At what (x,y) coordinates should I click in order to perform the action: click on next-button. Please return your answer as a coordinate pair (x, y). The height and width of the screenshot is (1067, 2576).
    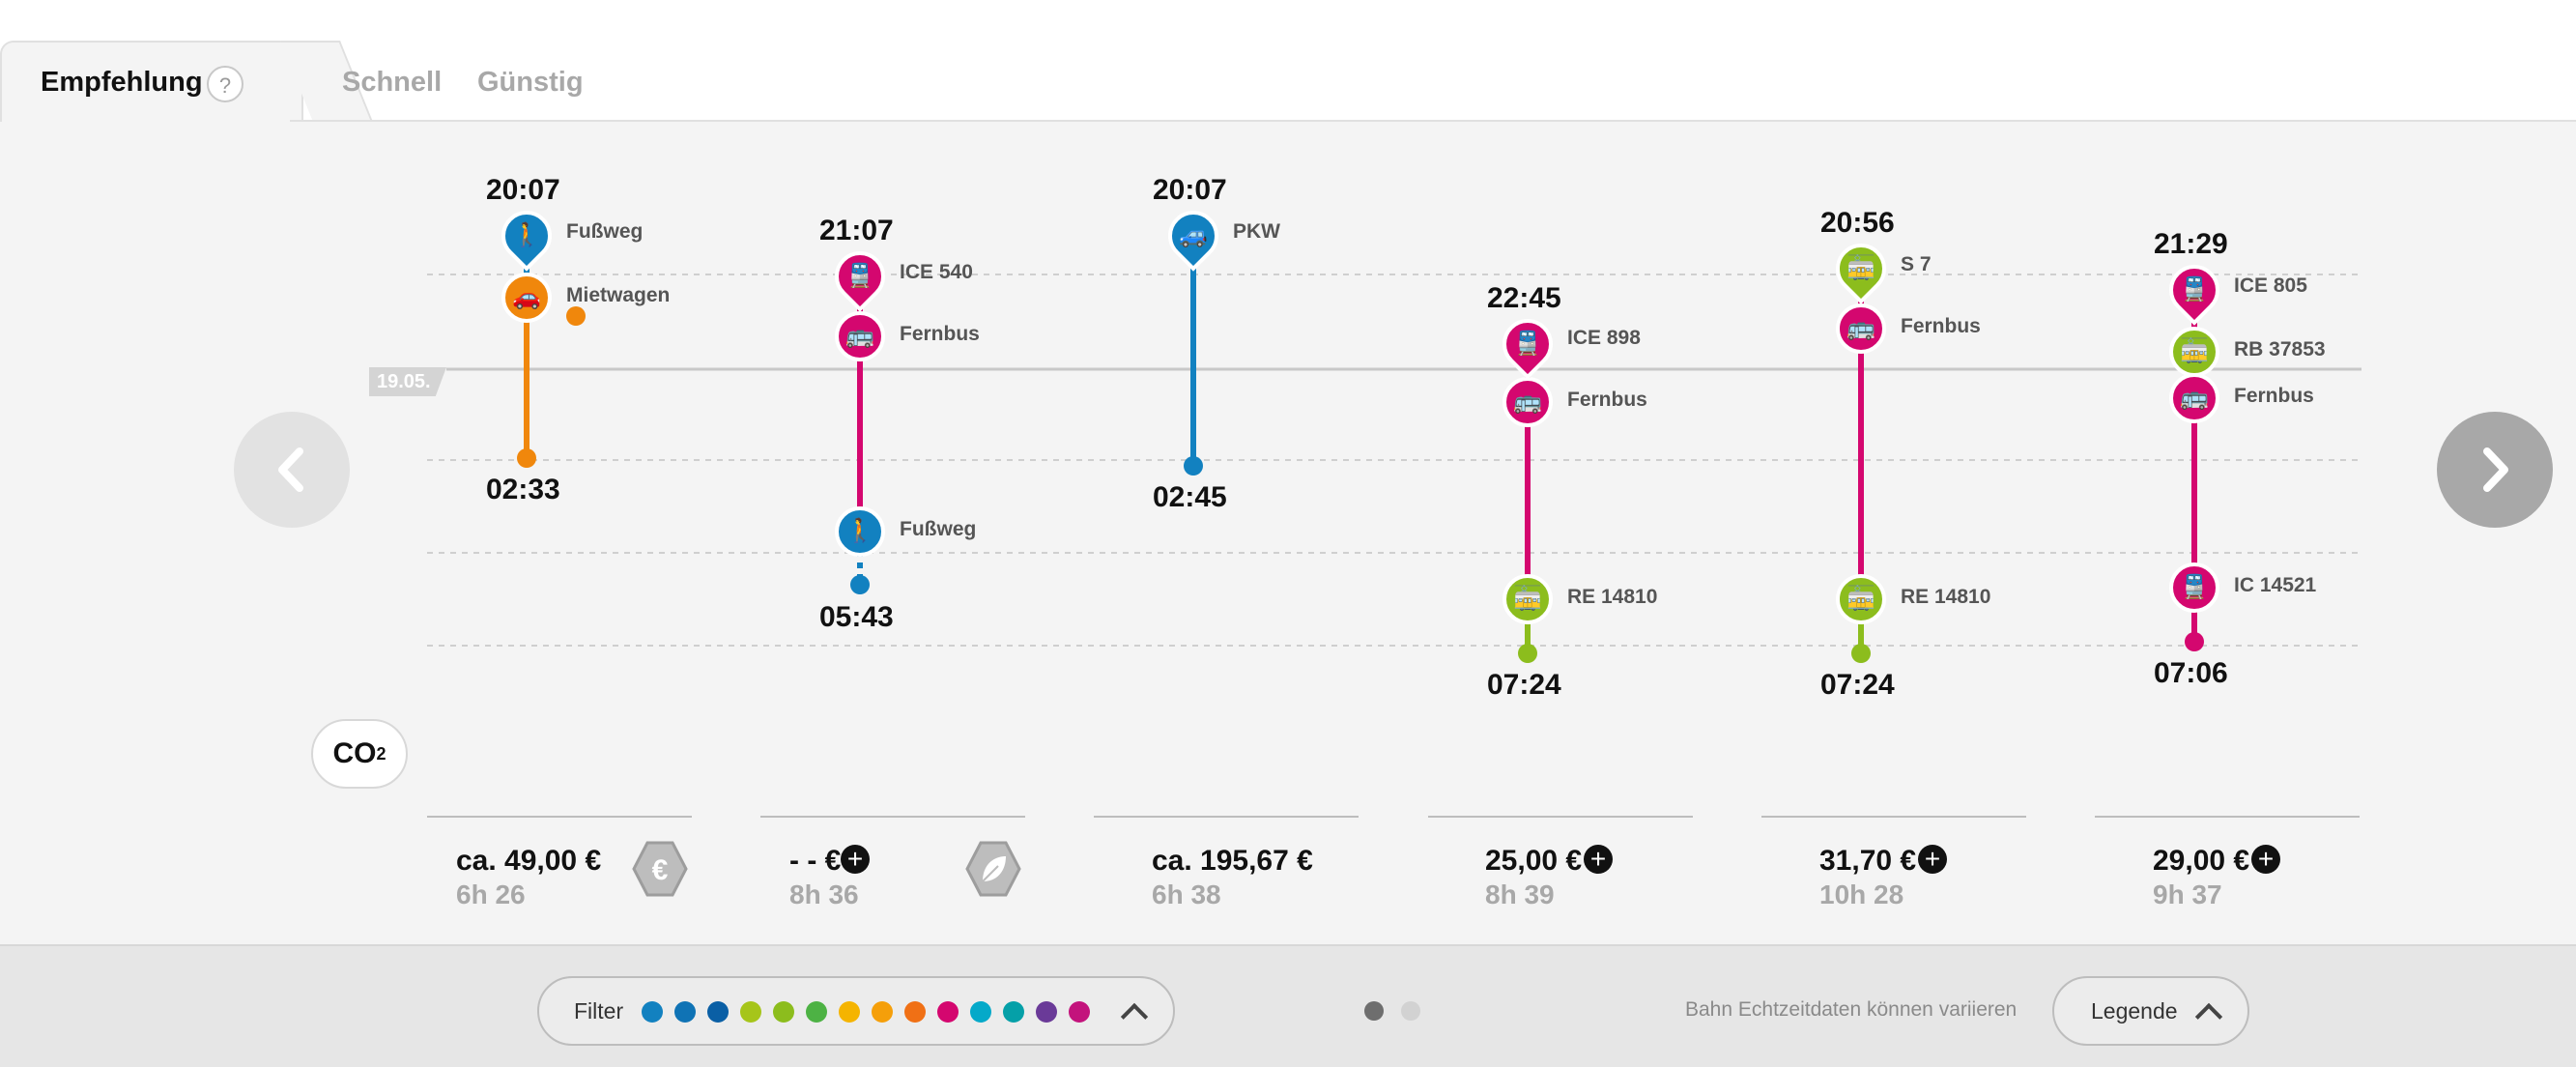
    Looking at the image, I should click on (2495, 470).